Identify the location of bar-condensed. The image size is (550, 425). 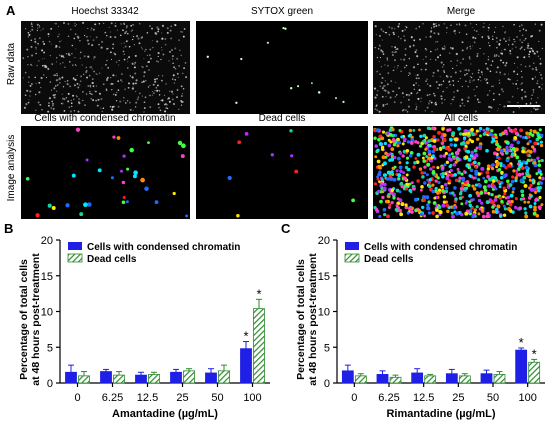
(141, 379).